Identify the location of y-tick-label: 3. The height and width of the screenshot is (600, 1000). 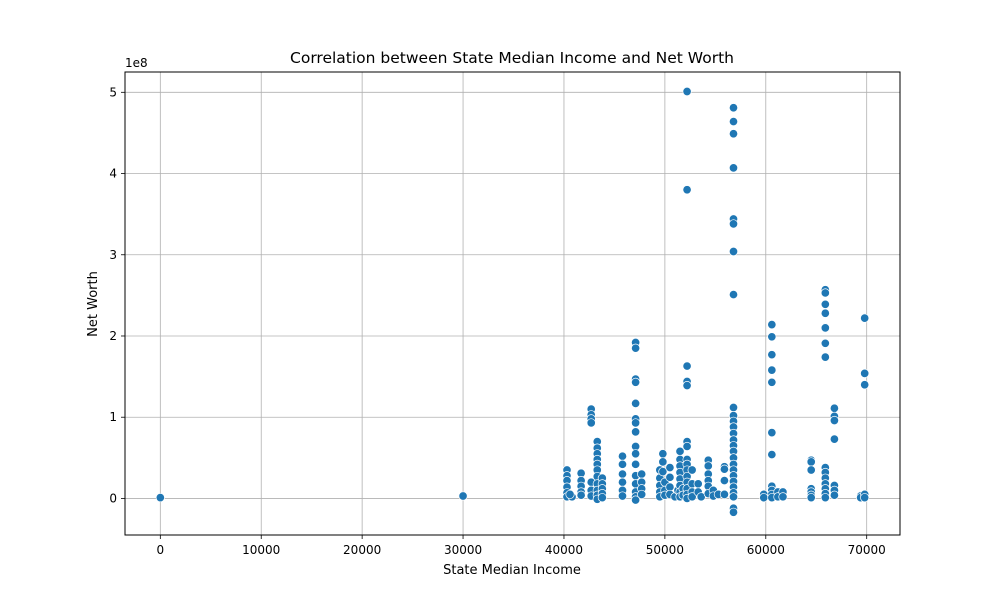
(113, 255).